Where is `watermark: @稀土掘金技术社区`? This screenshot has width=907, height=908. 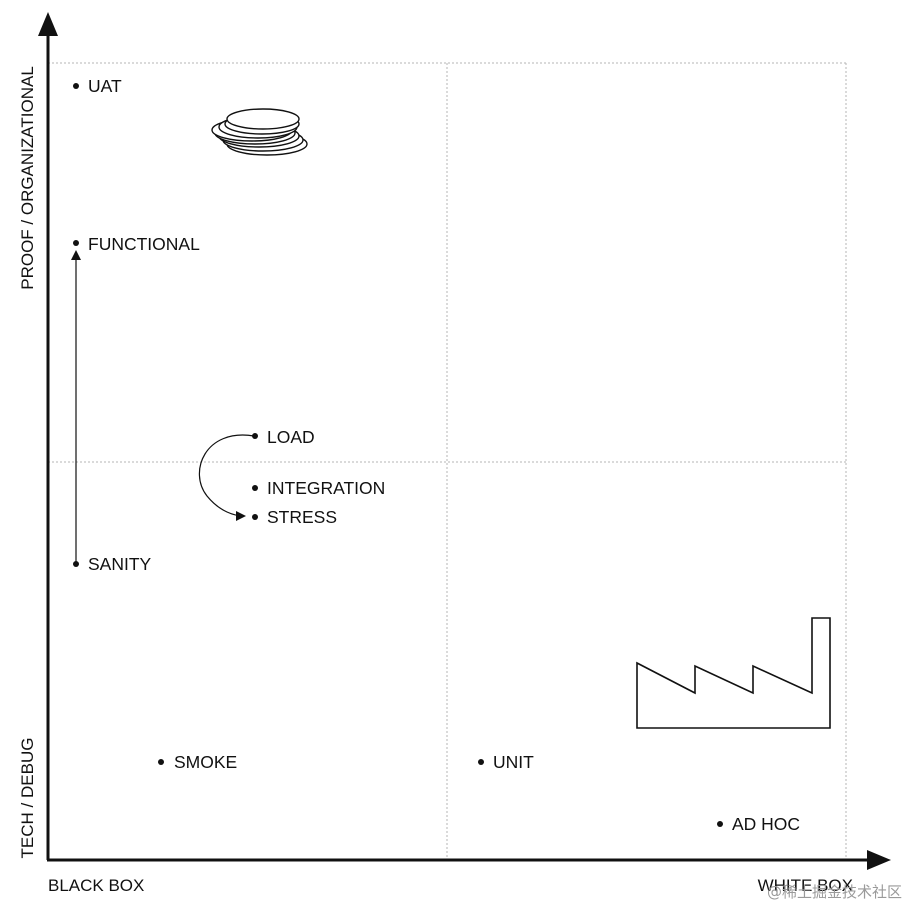
watermark: @稀土掘金技术社区 is located at coordinates (834, 892).